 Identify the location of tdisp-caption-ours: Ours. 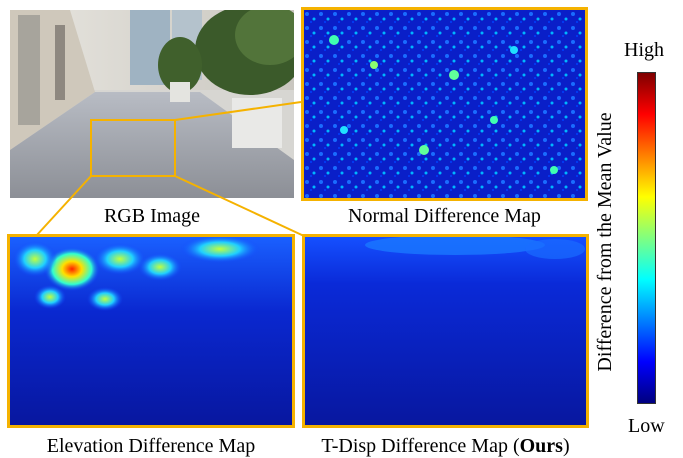
(541, 446).